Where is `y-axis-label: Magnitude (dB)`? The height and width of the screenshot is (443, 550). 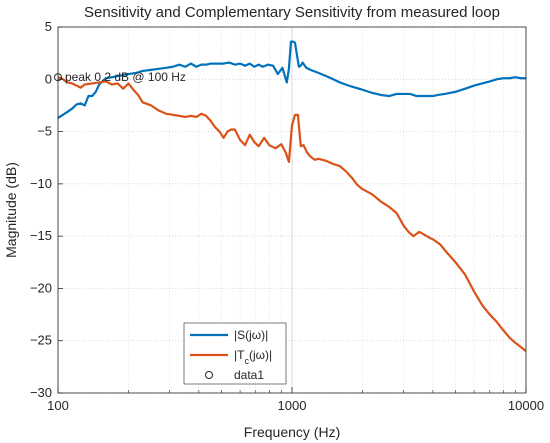 y-axis-label: Magnitude (dB) is located at coordinates (11, 210).